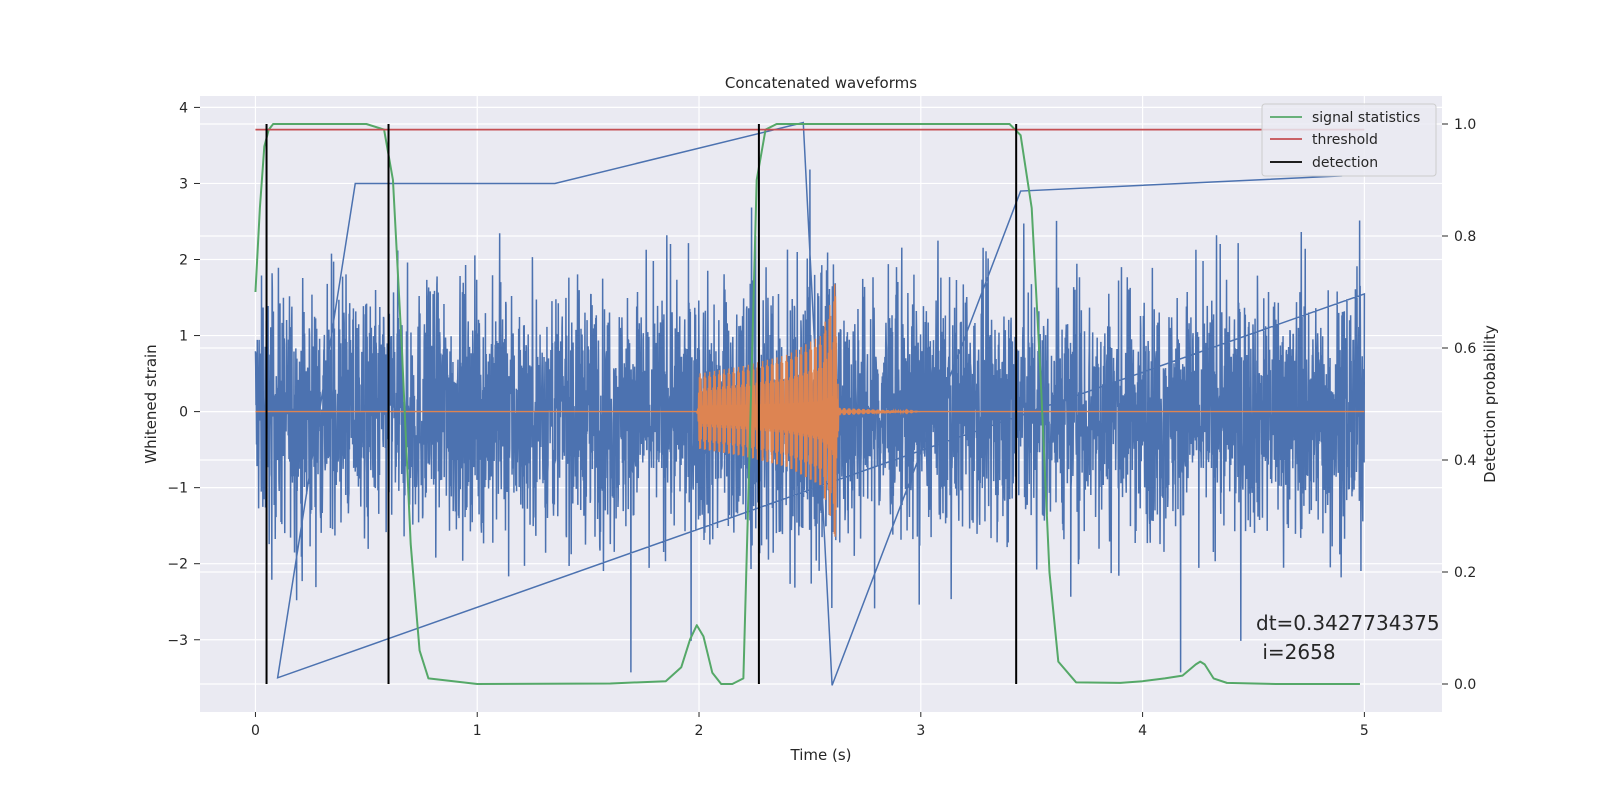 The height and width of the screenshot is (800, 1600). I want to click on x-tick-label: 0, so click(255, 731).